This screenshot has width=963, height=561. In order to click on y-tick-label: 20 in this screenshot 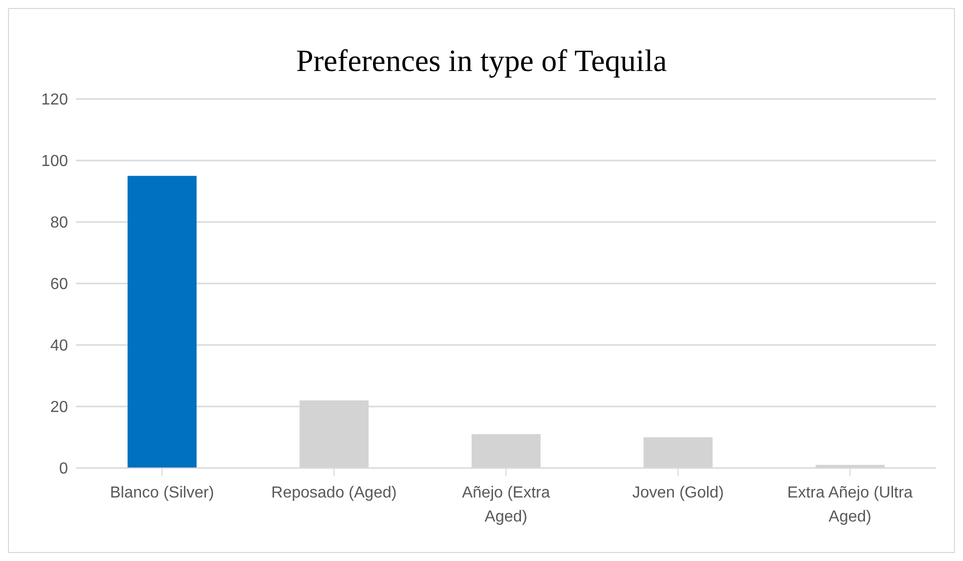, I will do `click(59, 407)`.